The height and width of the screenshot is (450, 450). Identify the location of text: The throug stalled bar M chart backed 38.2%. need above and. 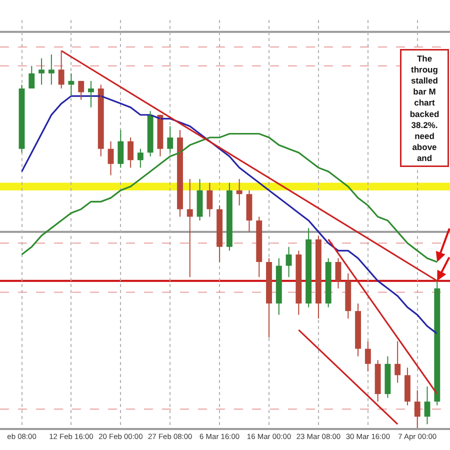
(425, 108).